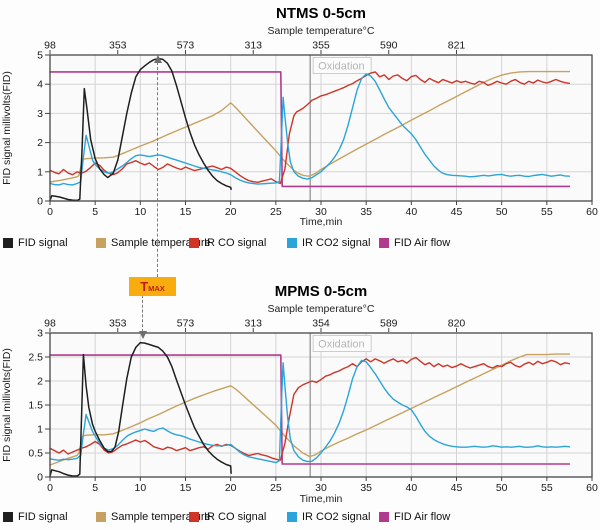 The width and height of the screenshot is (600, 530). I want to click on legend-label: FID Air flow, so click(422, 517).